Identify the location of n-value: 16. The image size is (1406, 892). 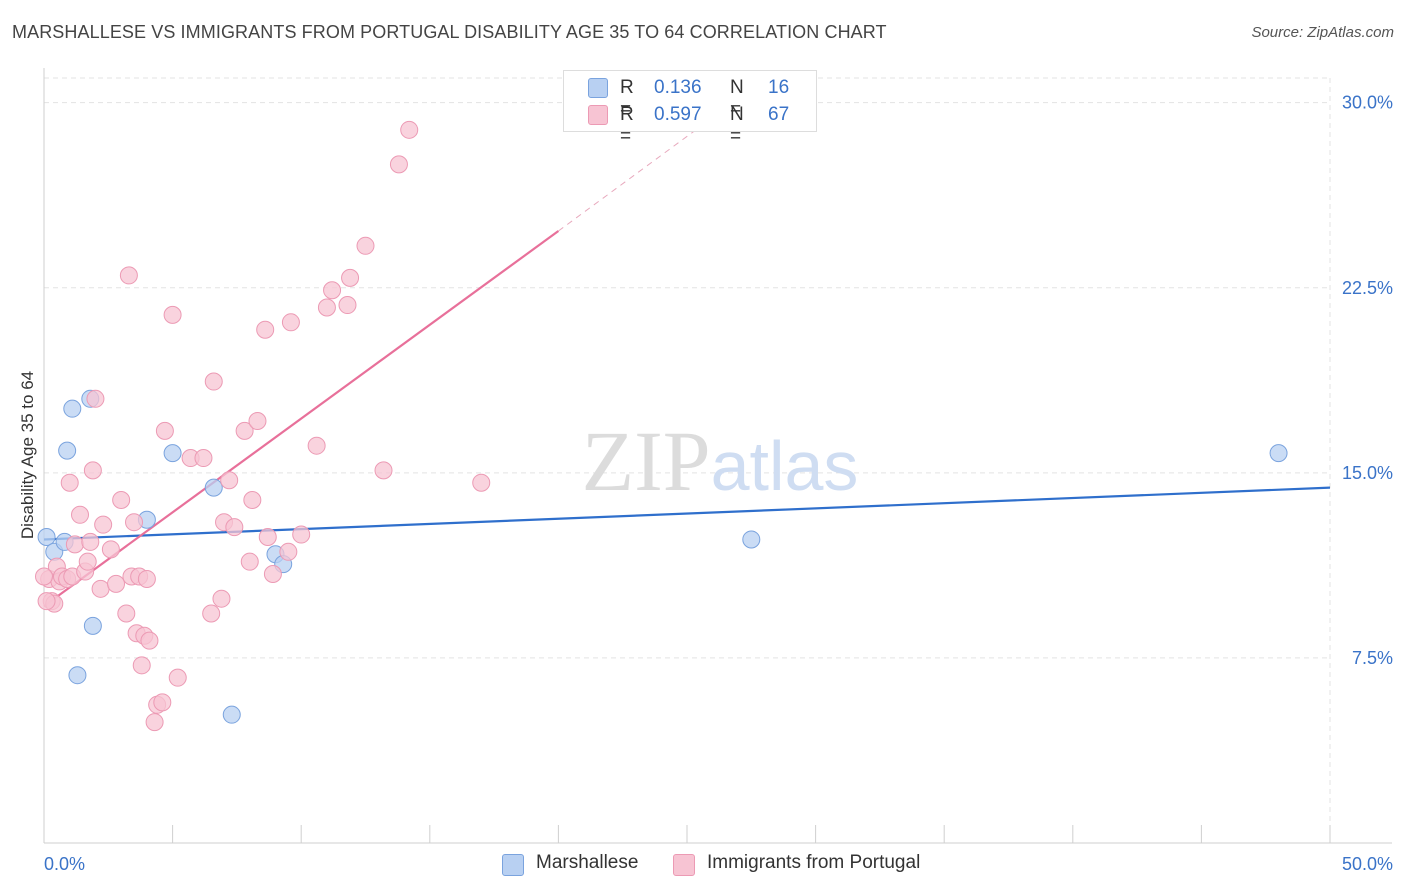
(779, 87).